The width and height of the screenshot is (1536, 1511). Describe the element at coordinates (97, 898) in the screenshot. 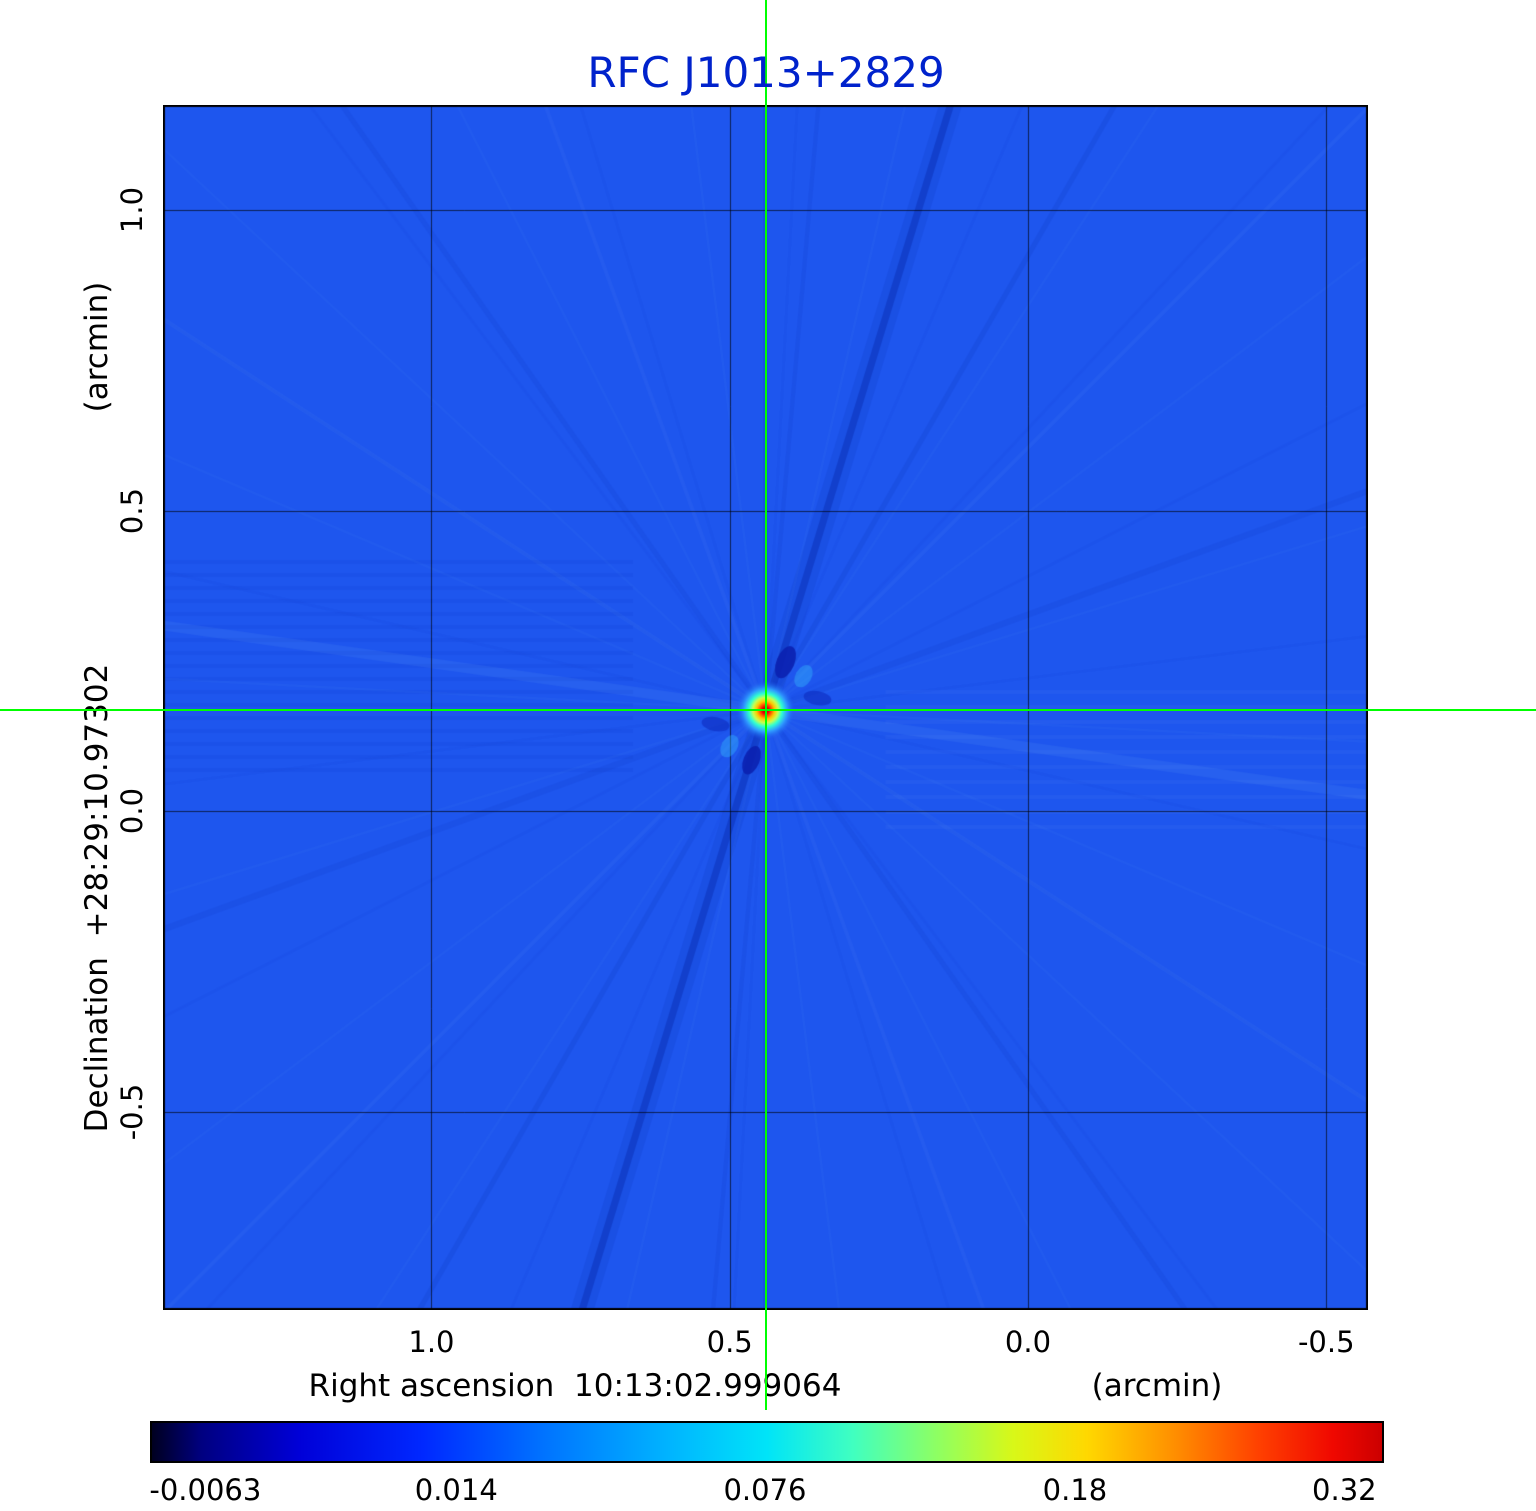

I see `y-axis-label: Declination +28:29:10.97302` at that location.